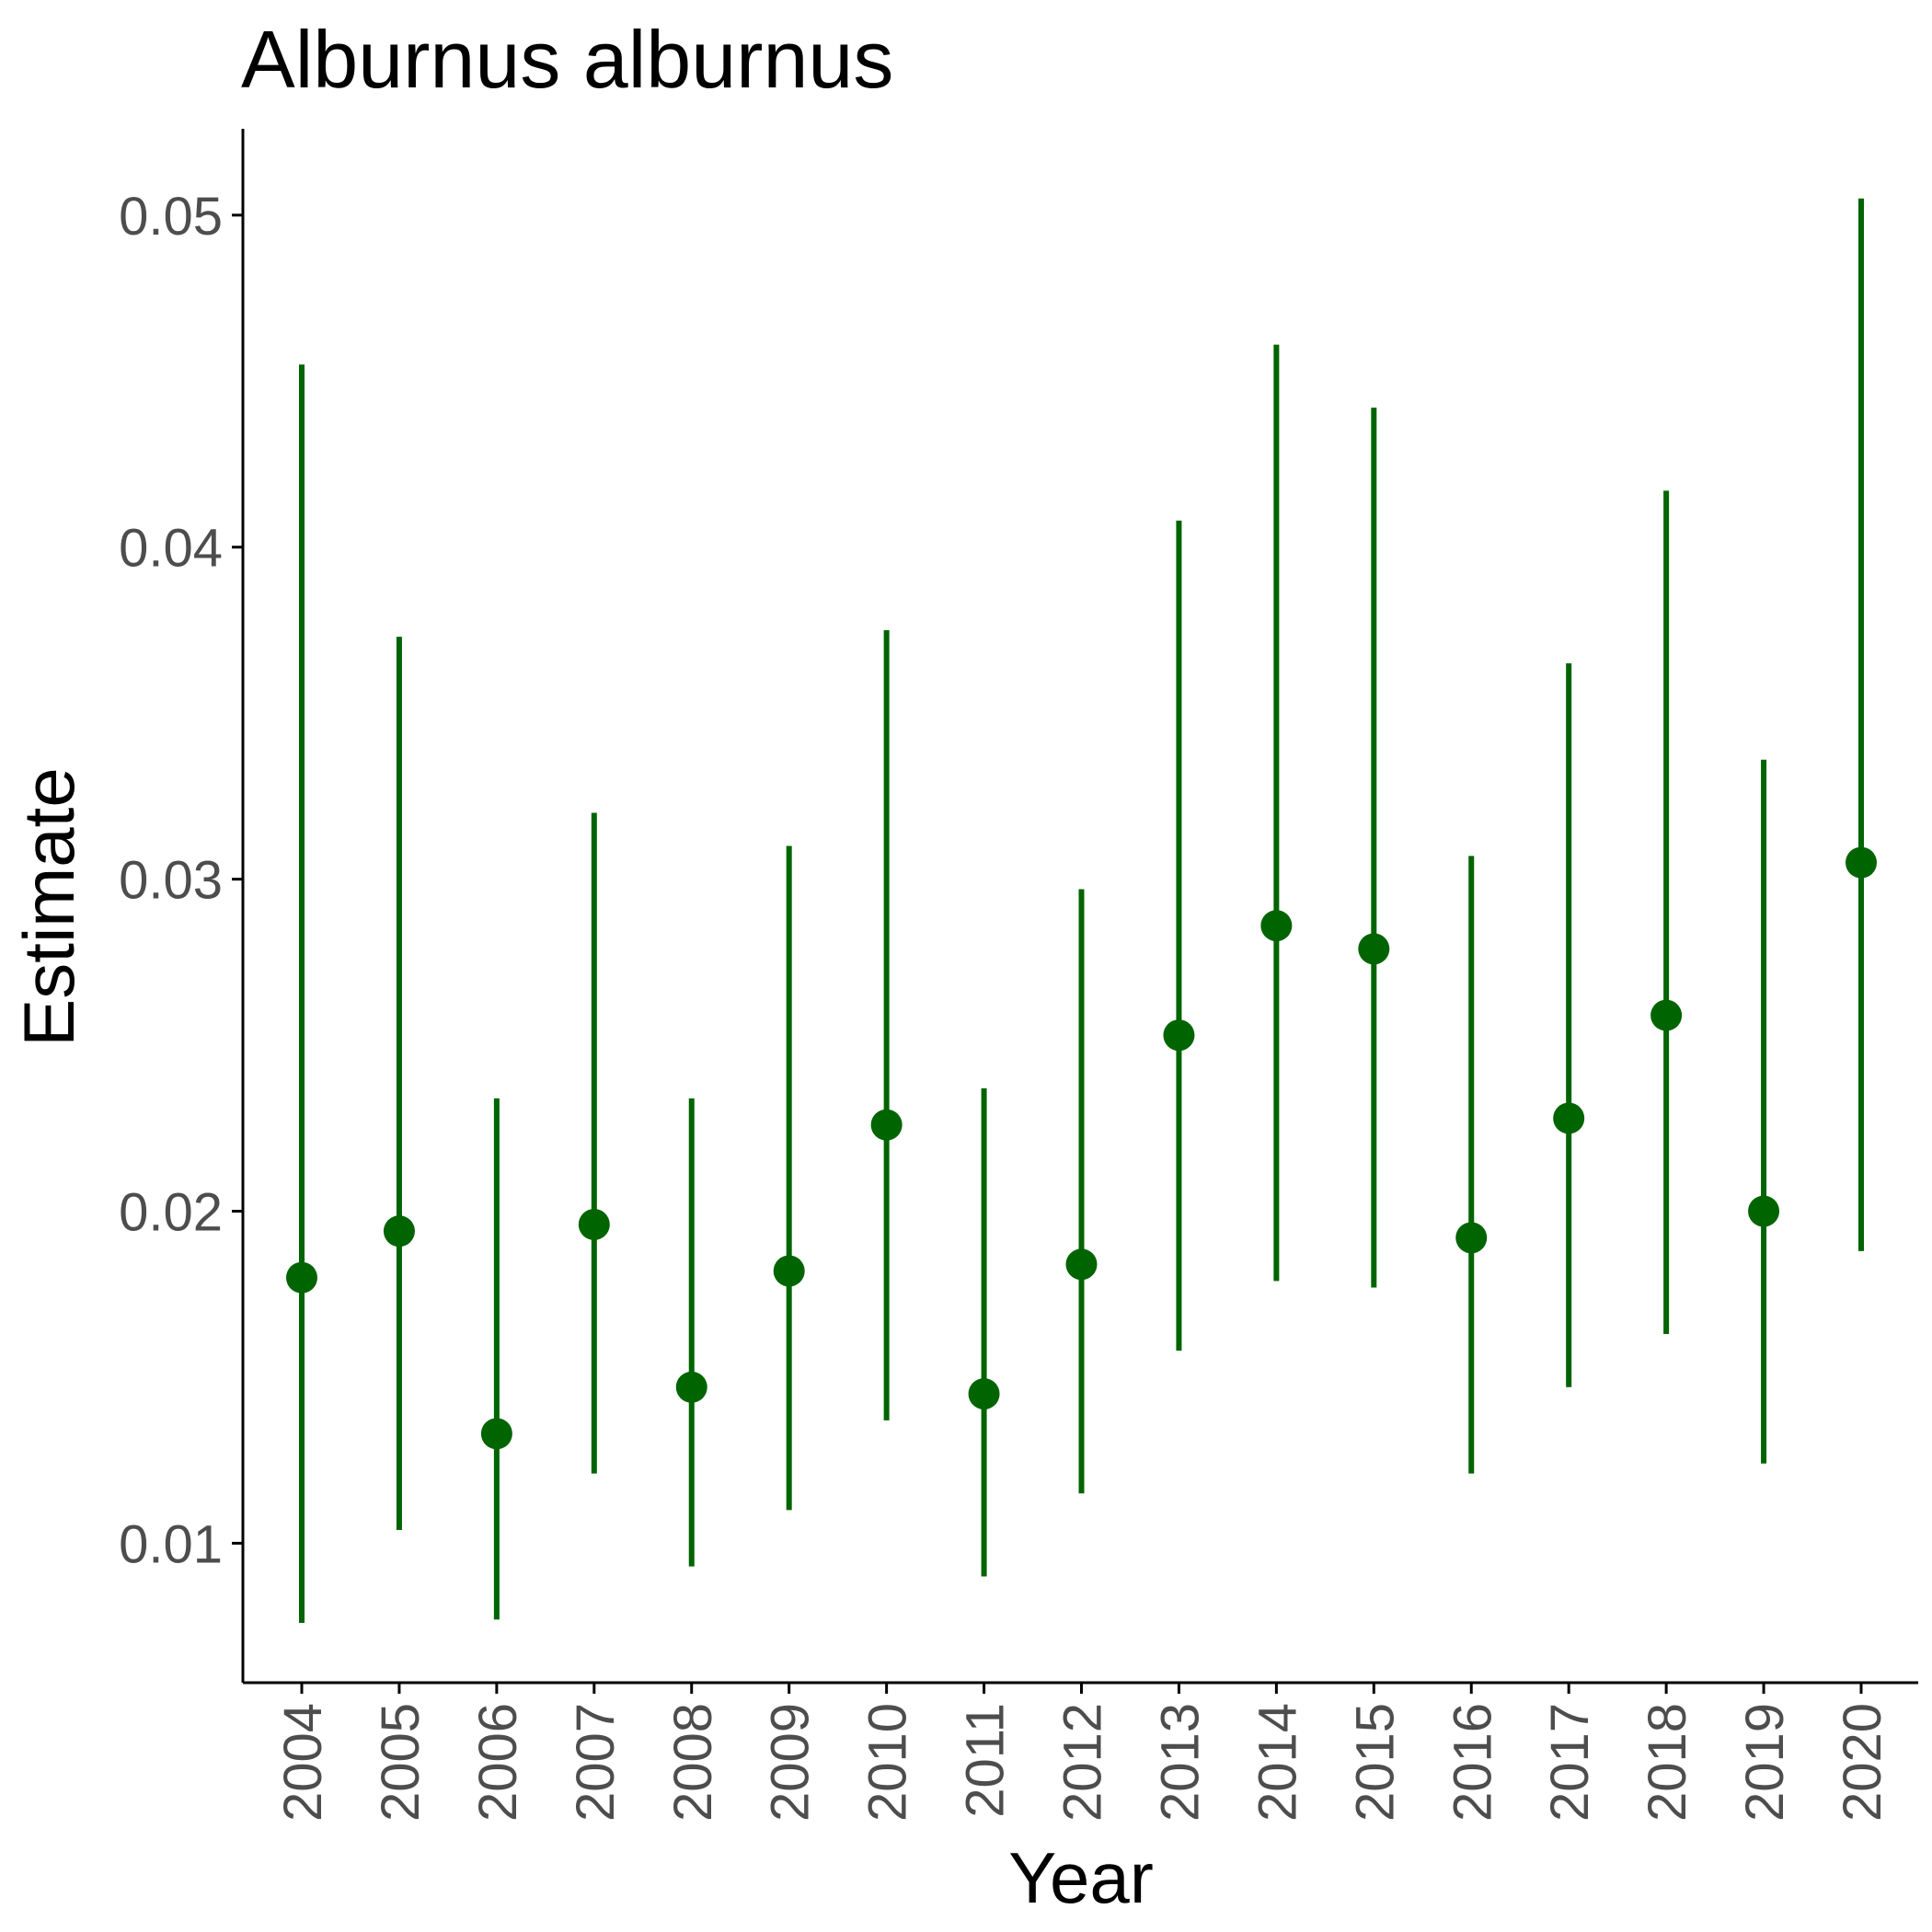 Image resolution: width=1932 pixels, height=1932 pixels. I want to click on y-tick-label: 0.04, so click(171, 549).